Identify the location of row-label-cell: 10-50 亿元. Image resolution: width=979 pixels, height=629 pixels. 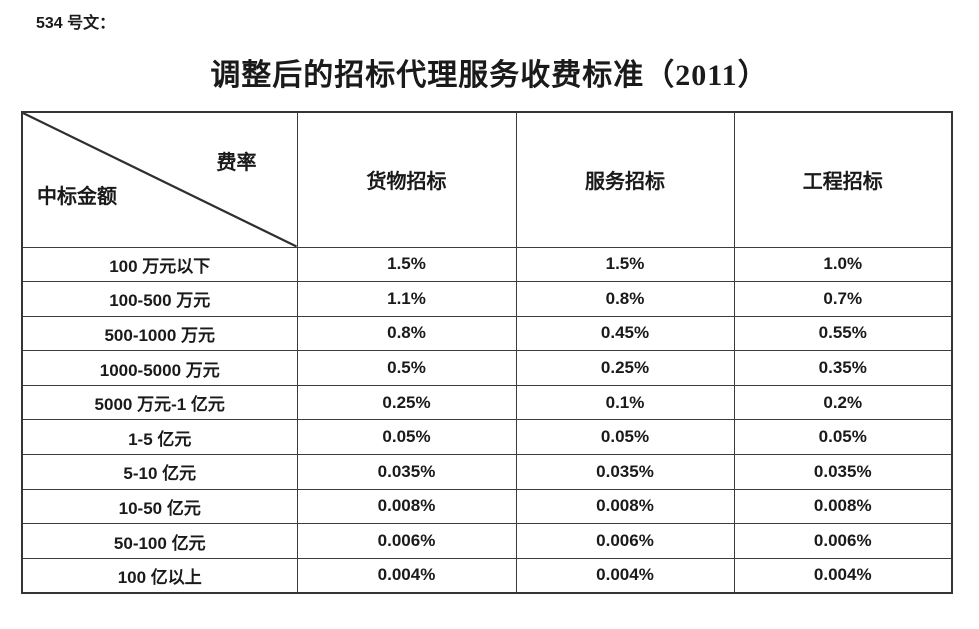
(159, 506).